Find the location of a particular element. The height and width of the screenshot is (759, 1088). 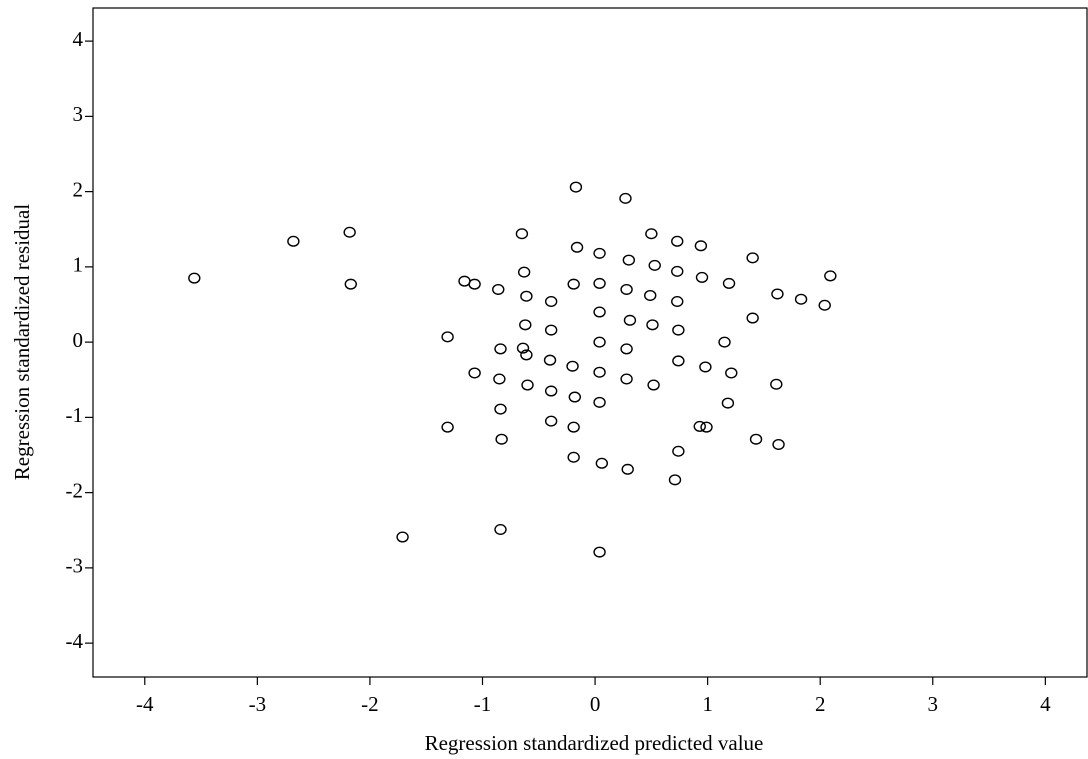

y-tick-label: 2 is located at coordinates (78, 189).